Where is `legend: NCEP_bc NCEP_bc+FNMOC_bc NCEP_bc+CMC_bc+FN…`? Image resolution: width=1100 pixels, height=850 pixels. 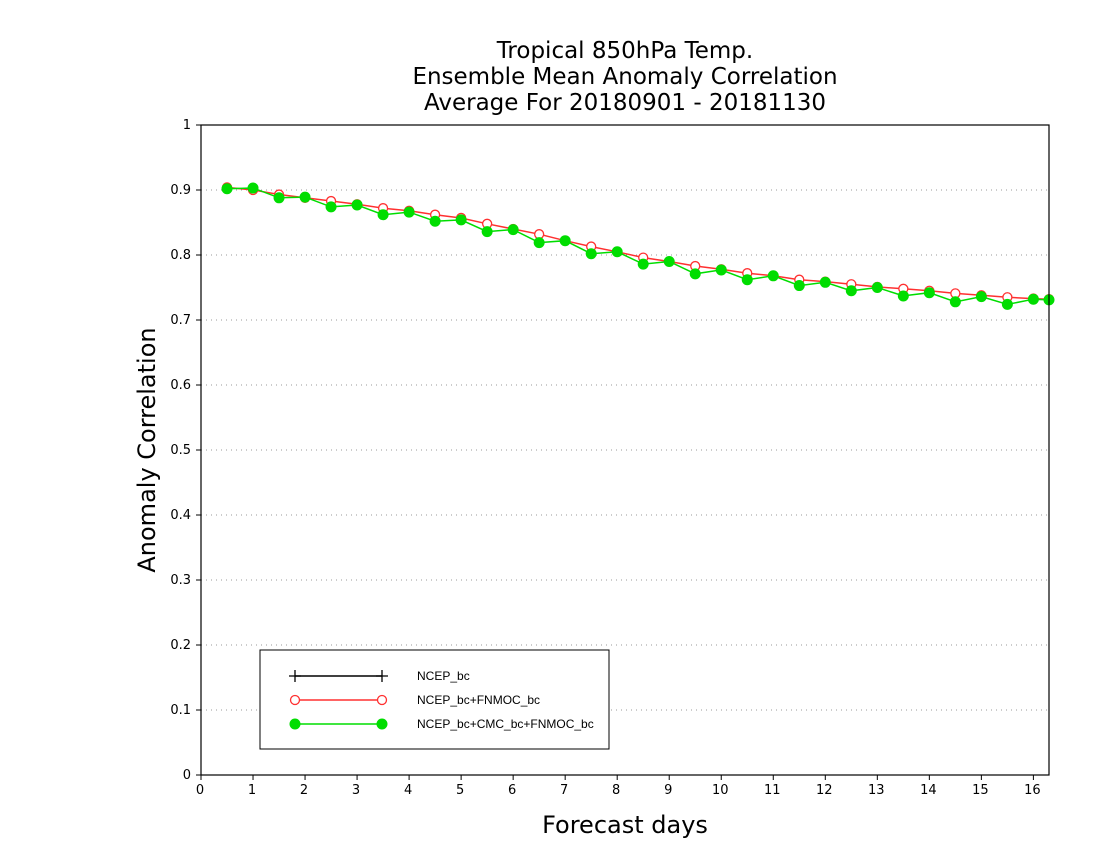
legend: NCEP_bc NCEP_bc+FNMOC_bc NCEP_bc+CMC_bc+FN… is located at coordinates (434, 699).